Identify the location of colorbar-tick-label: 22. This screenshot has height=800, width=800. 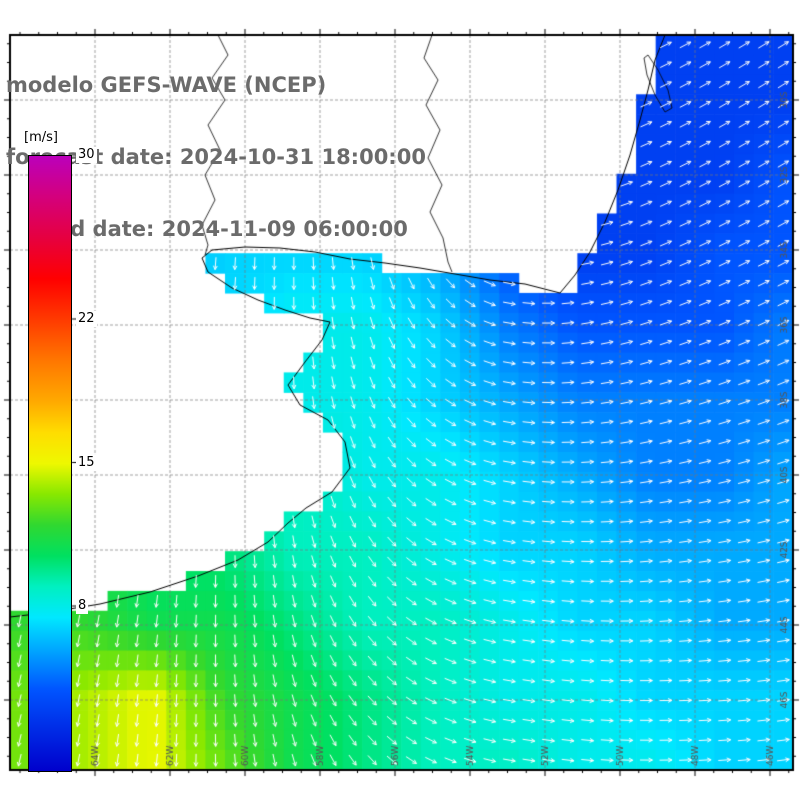
(86, 319).